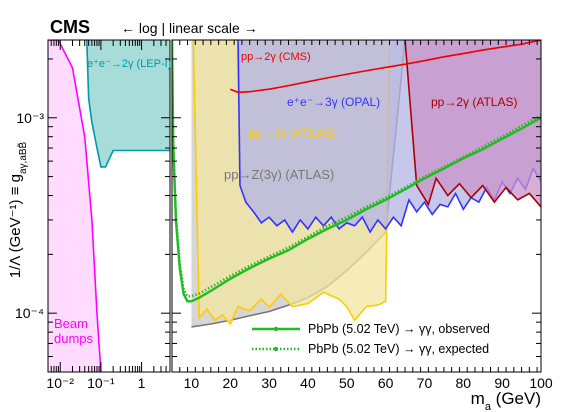  What do you see at coordinates (60, 383) in the screenshot?
I see `x-tick-label-left: 10⁻²` at bounding box center [60, 383].